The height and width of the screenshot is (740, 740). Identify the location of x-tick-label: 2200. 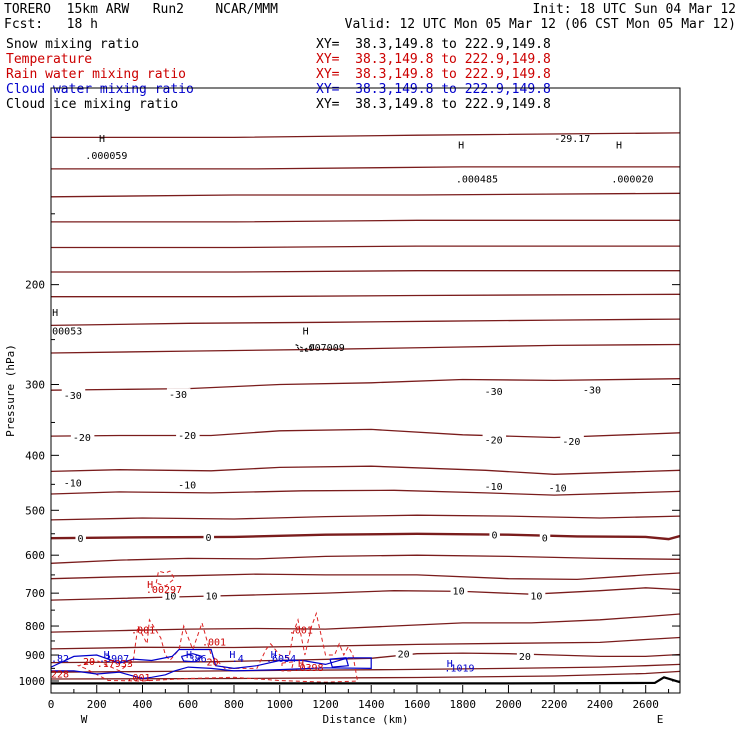
(554, 704).